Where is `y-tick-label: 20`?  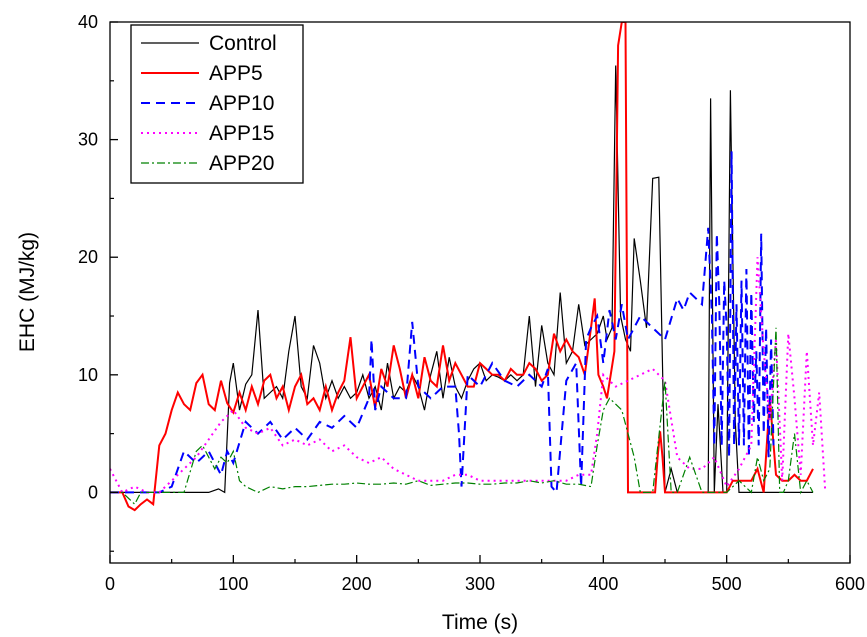 y-tick-label: 20 is located at coordinates (88, 257).